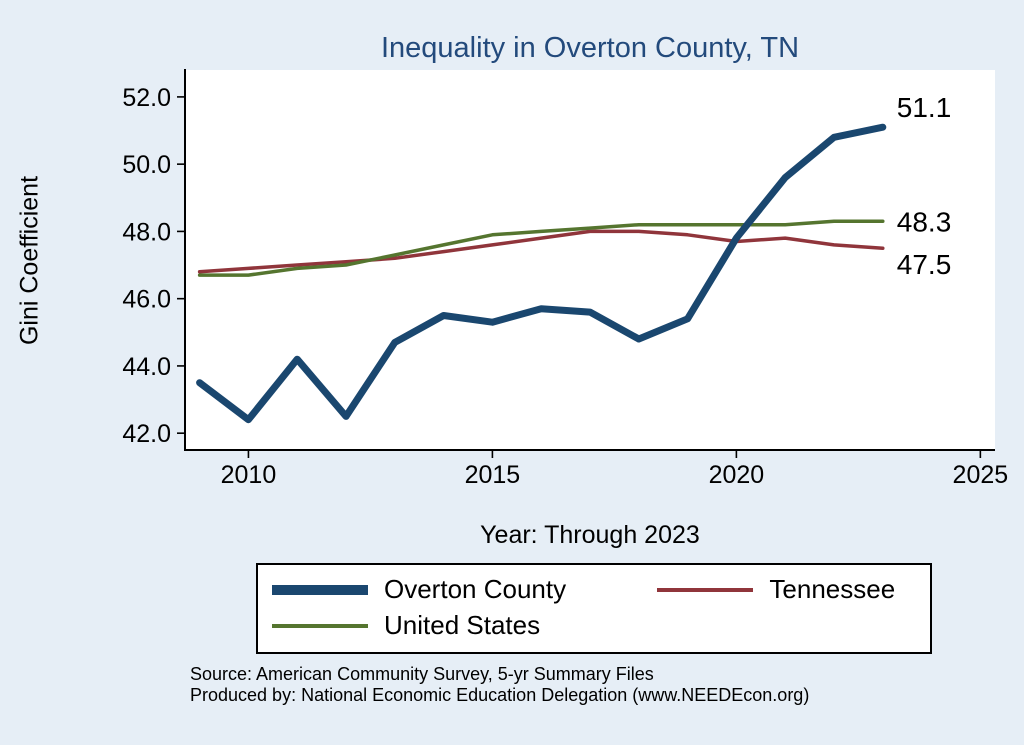 The width and height of the screenshot is (1024, 745). I want to click on y-tick-label: 50.0, so click(146, 165).